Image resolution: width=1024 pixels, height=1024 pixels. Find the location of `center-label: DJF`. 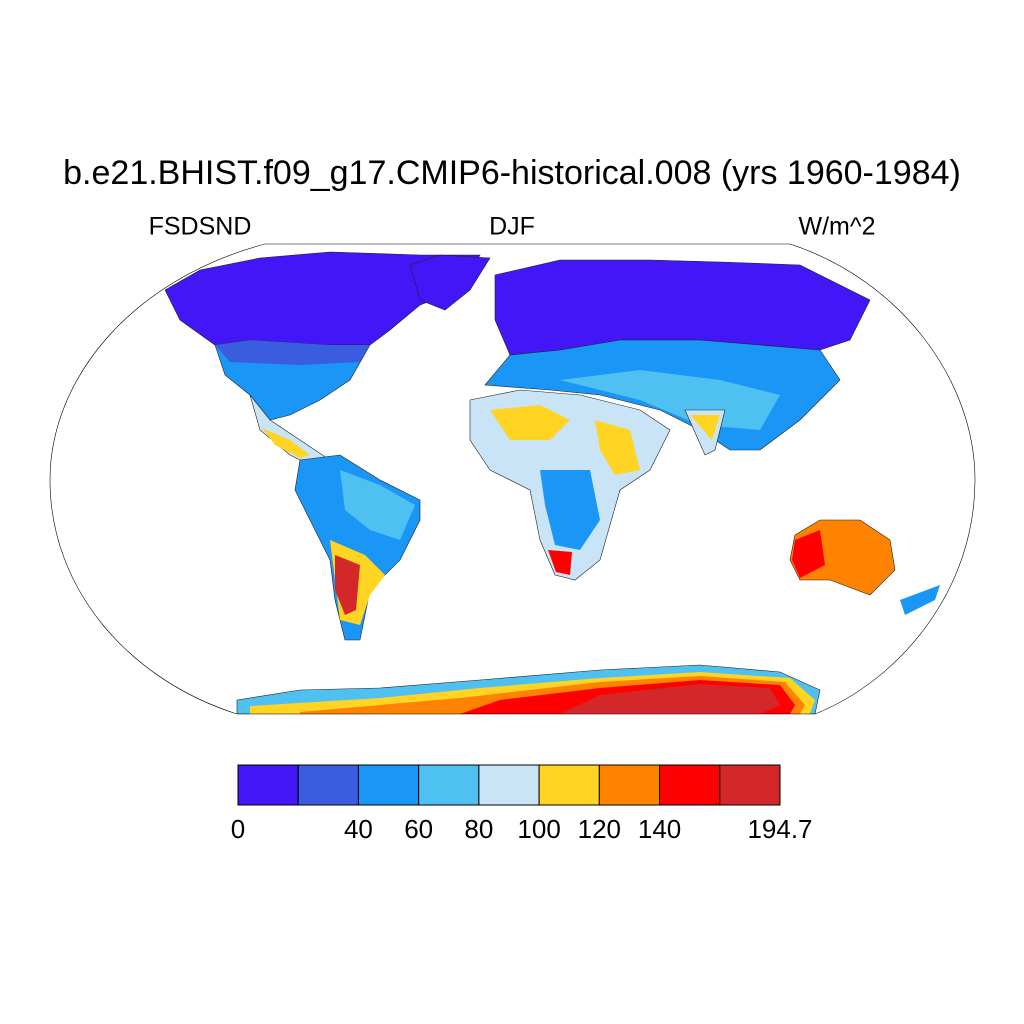

center-label: DJF is located at coordinates (512, 227).